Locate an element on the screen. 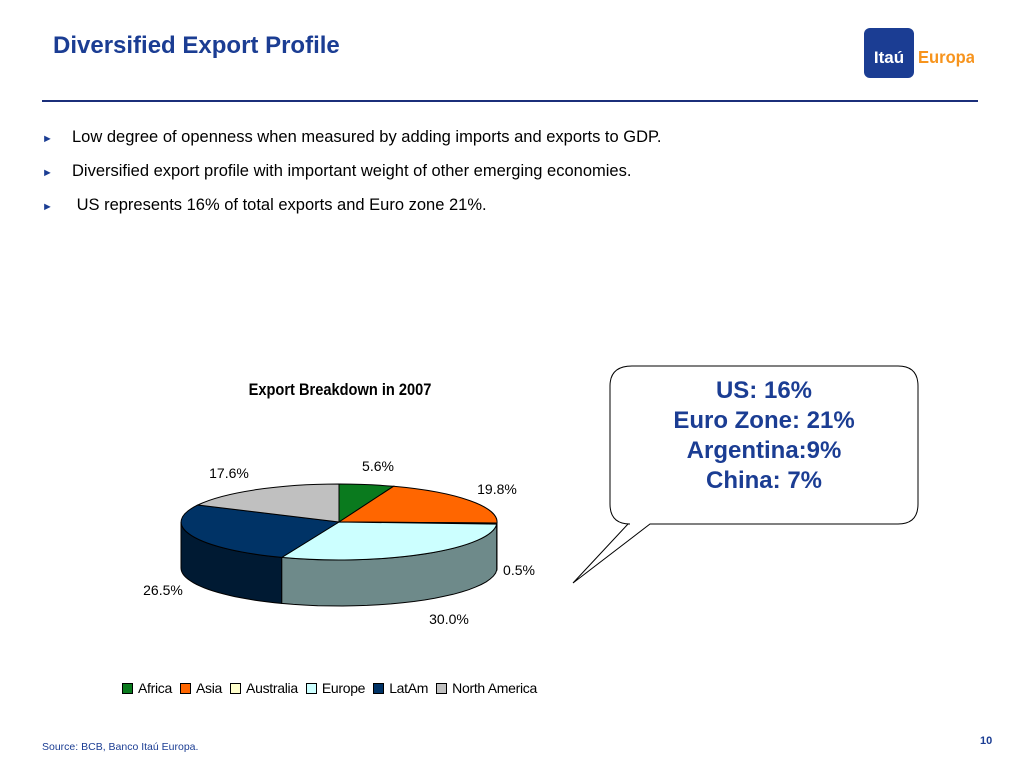 This screenshot has width=1024, height=768. pie-slice-north-america is located at coordinates (268, 503).